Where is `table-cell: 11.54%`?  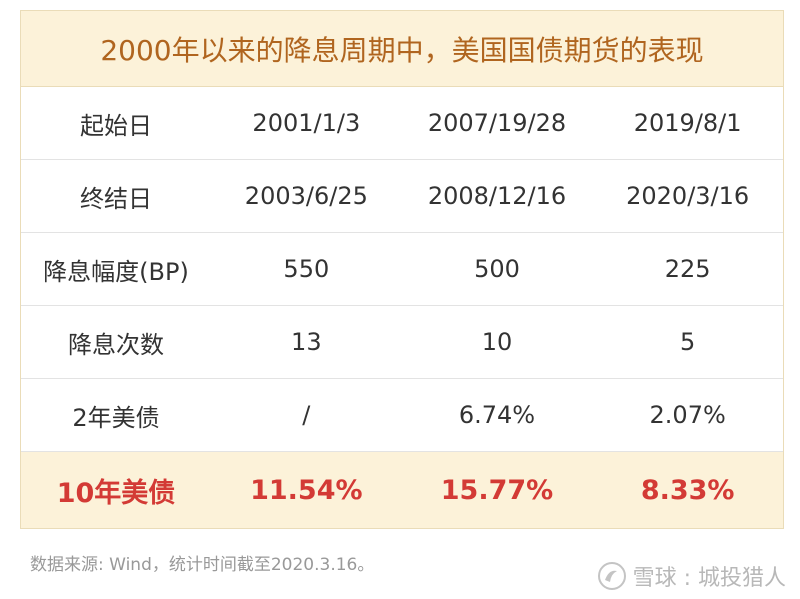
table-cell: 11.54% is located at coordinates (306, 489).